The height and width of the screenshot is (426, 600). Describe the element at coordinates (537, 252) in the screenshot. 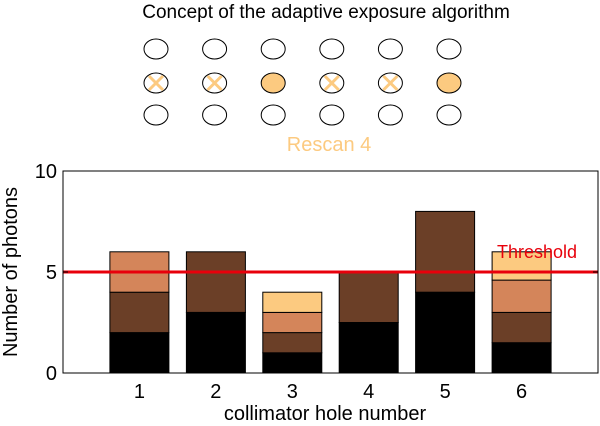

I see `threshold-label: Threshold` at that location.